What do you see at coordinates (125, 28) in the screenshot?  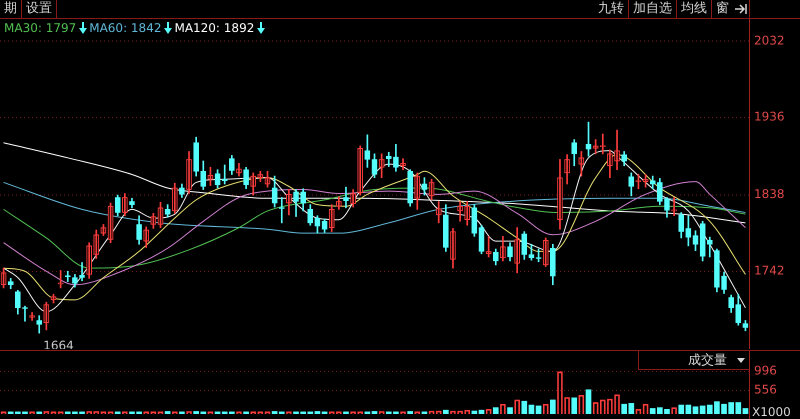 I see `text: MA60: 1842` at bounding box center [125, 28].